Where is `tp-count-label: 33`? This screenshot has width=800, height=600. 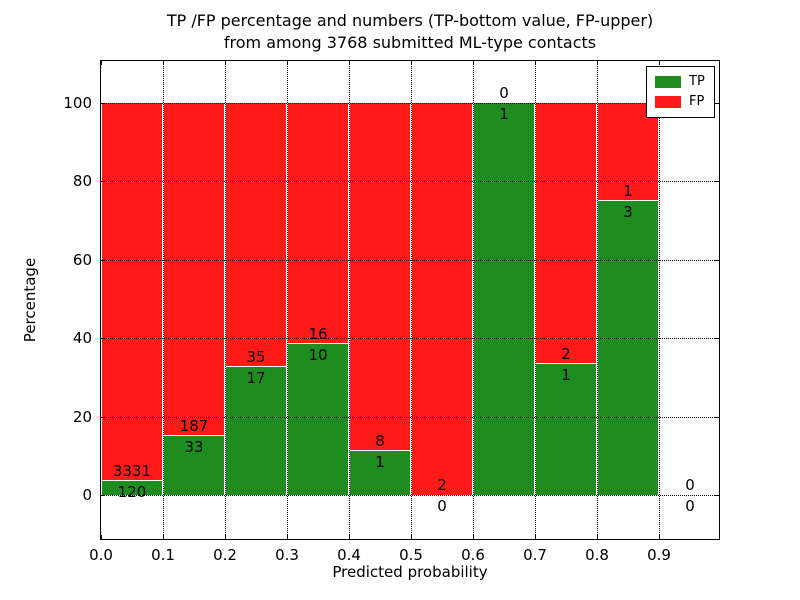 tp-count-label: 33 is located at coordinates (194, 447).